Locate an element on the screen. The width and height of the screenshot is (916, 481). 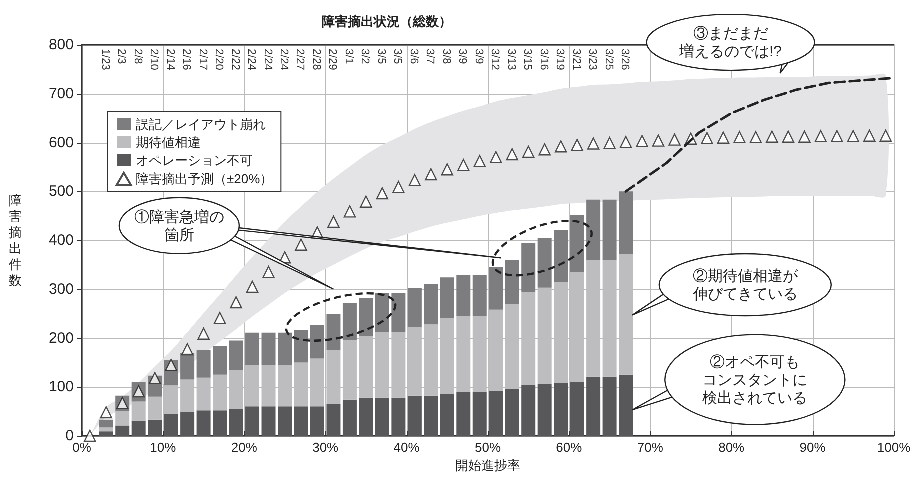
annotation: 3/9 is located at coordinates (462, 56).